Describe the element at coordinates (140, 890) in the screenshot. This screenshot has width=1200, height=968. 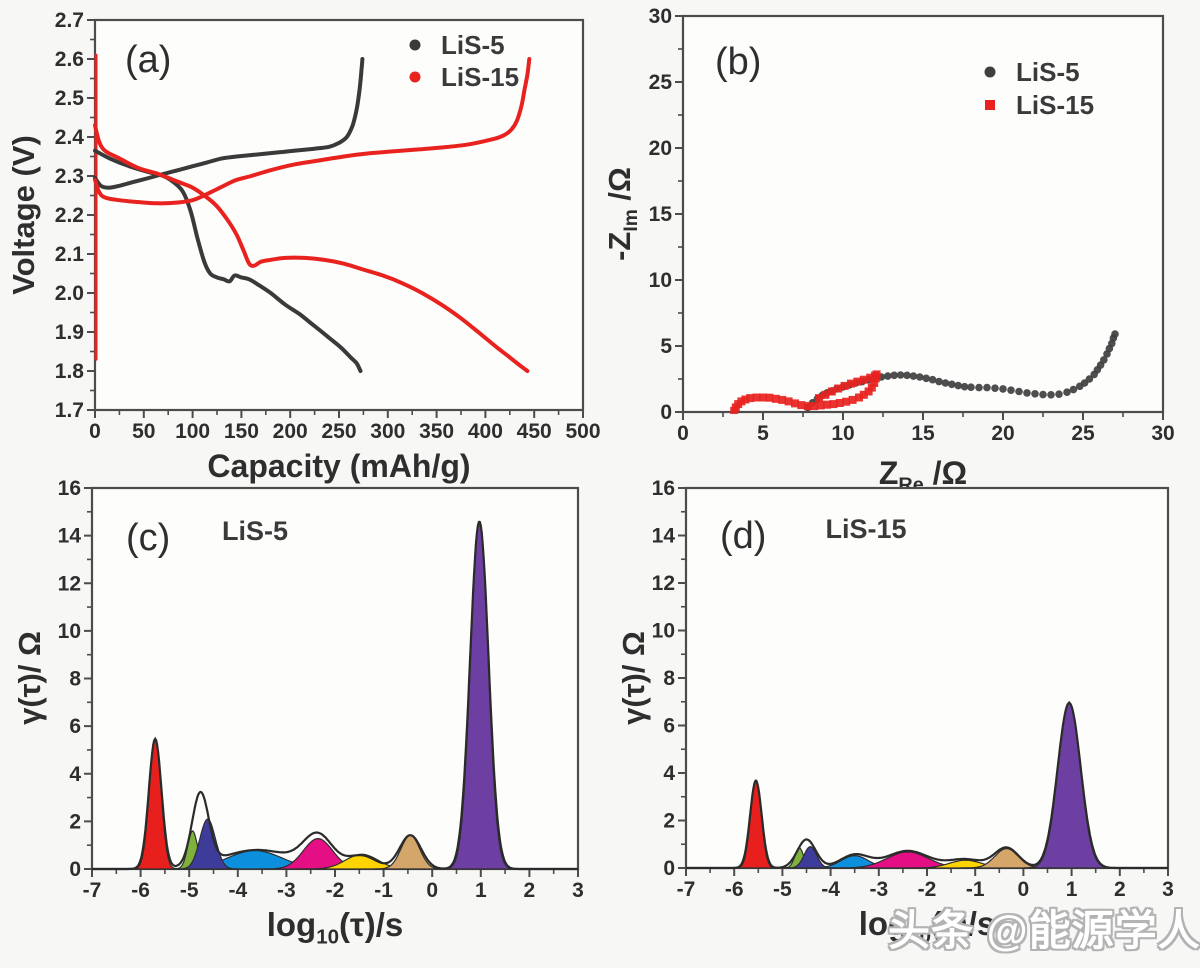
I see `x-tick-label: -6` at that location.